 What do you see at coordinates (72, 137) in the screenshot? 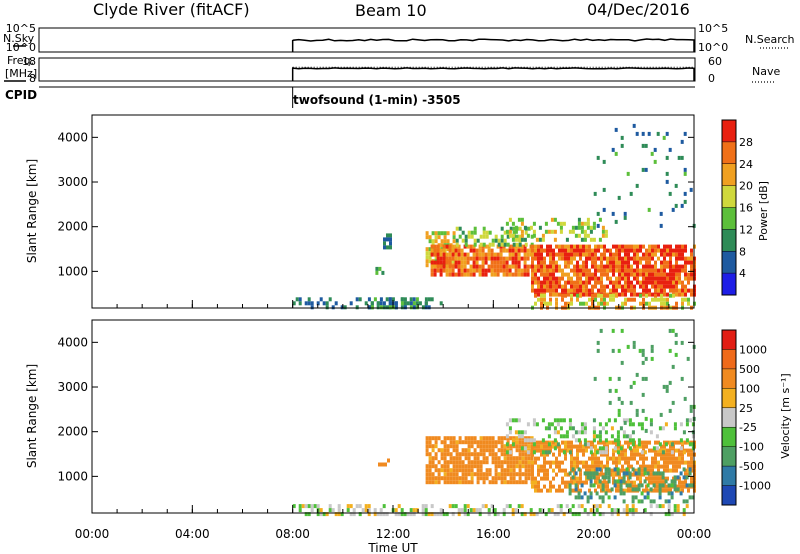
I see `y-tick-label: 4000` at bounding box center [72, 137].